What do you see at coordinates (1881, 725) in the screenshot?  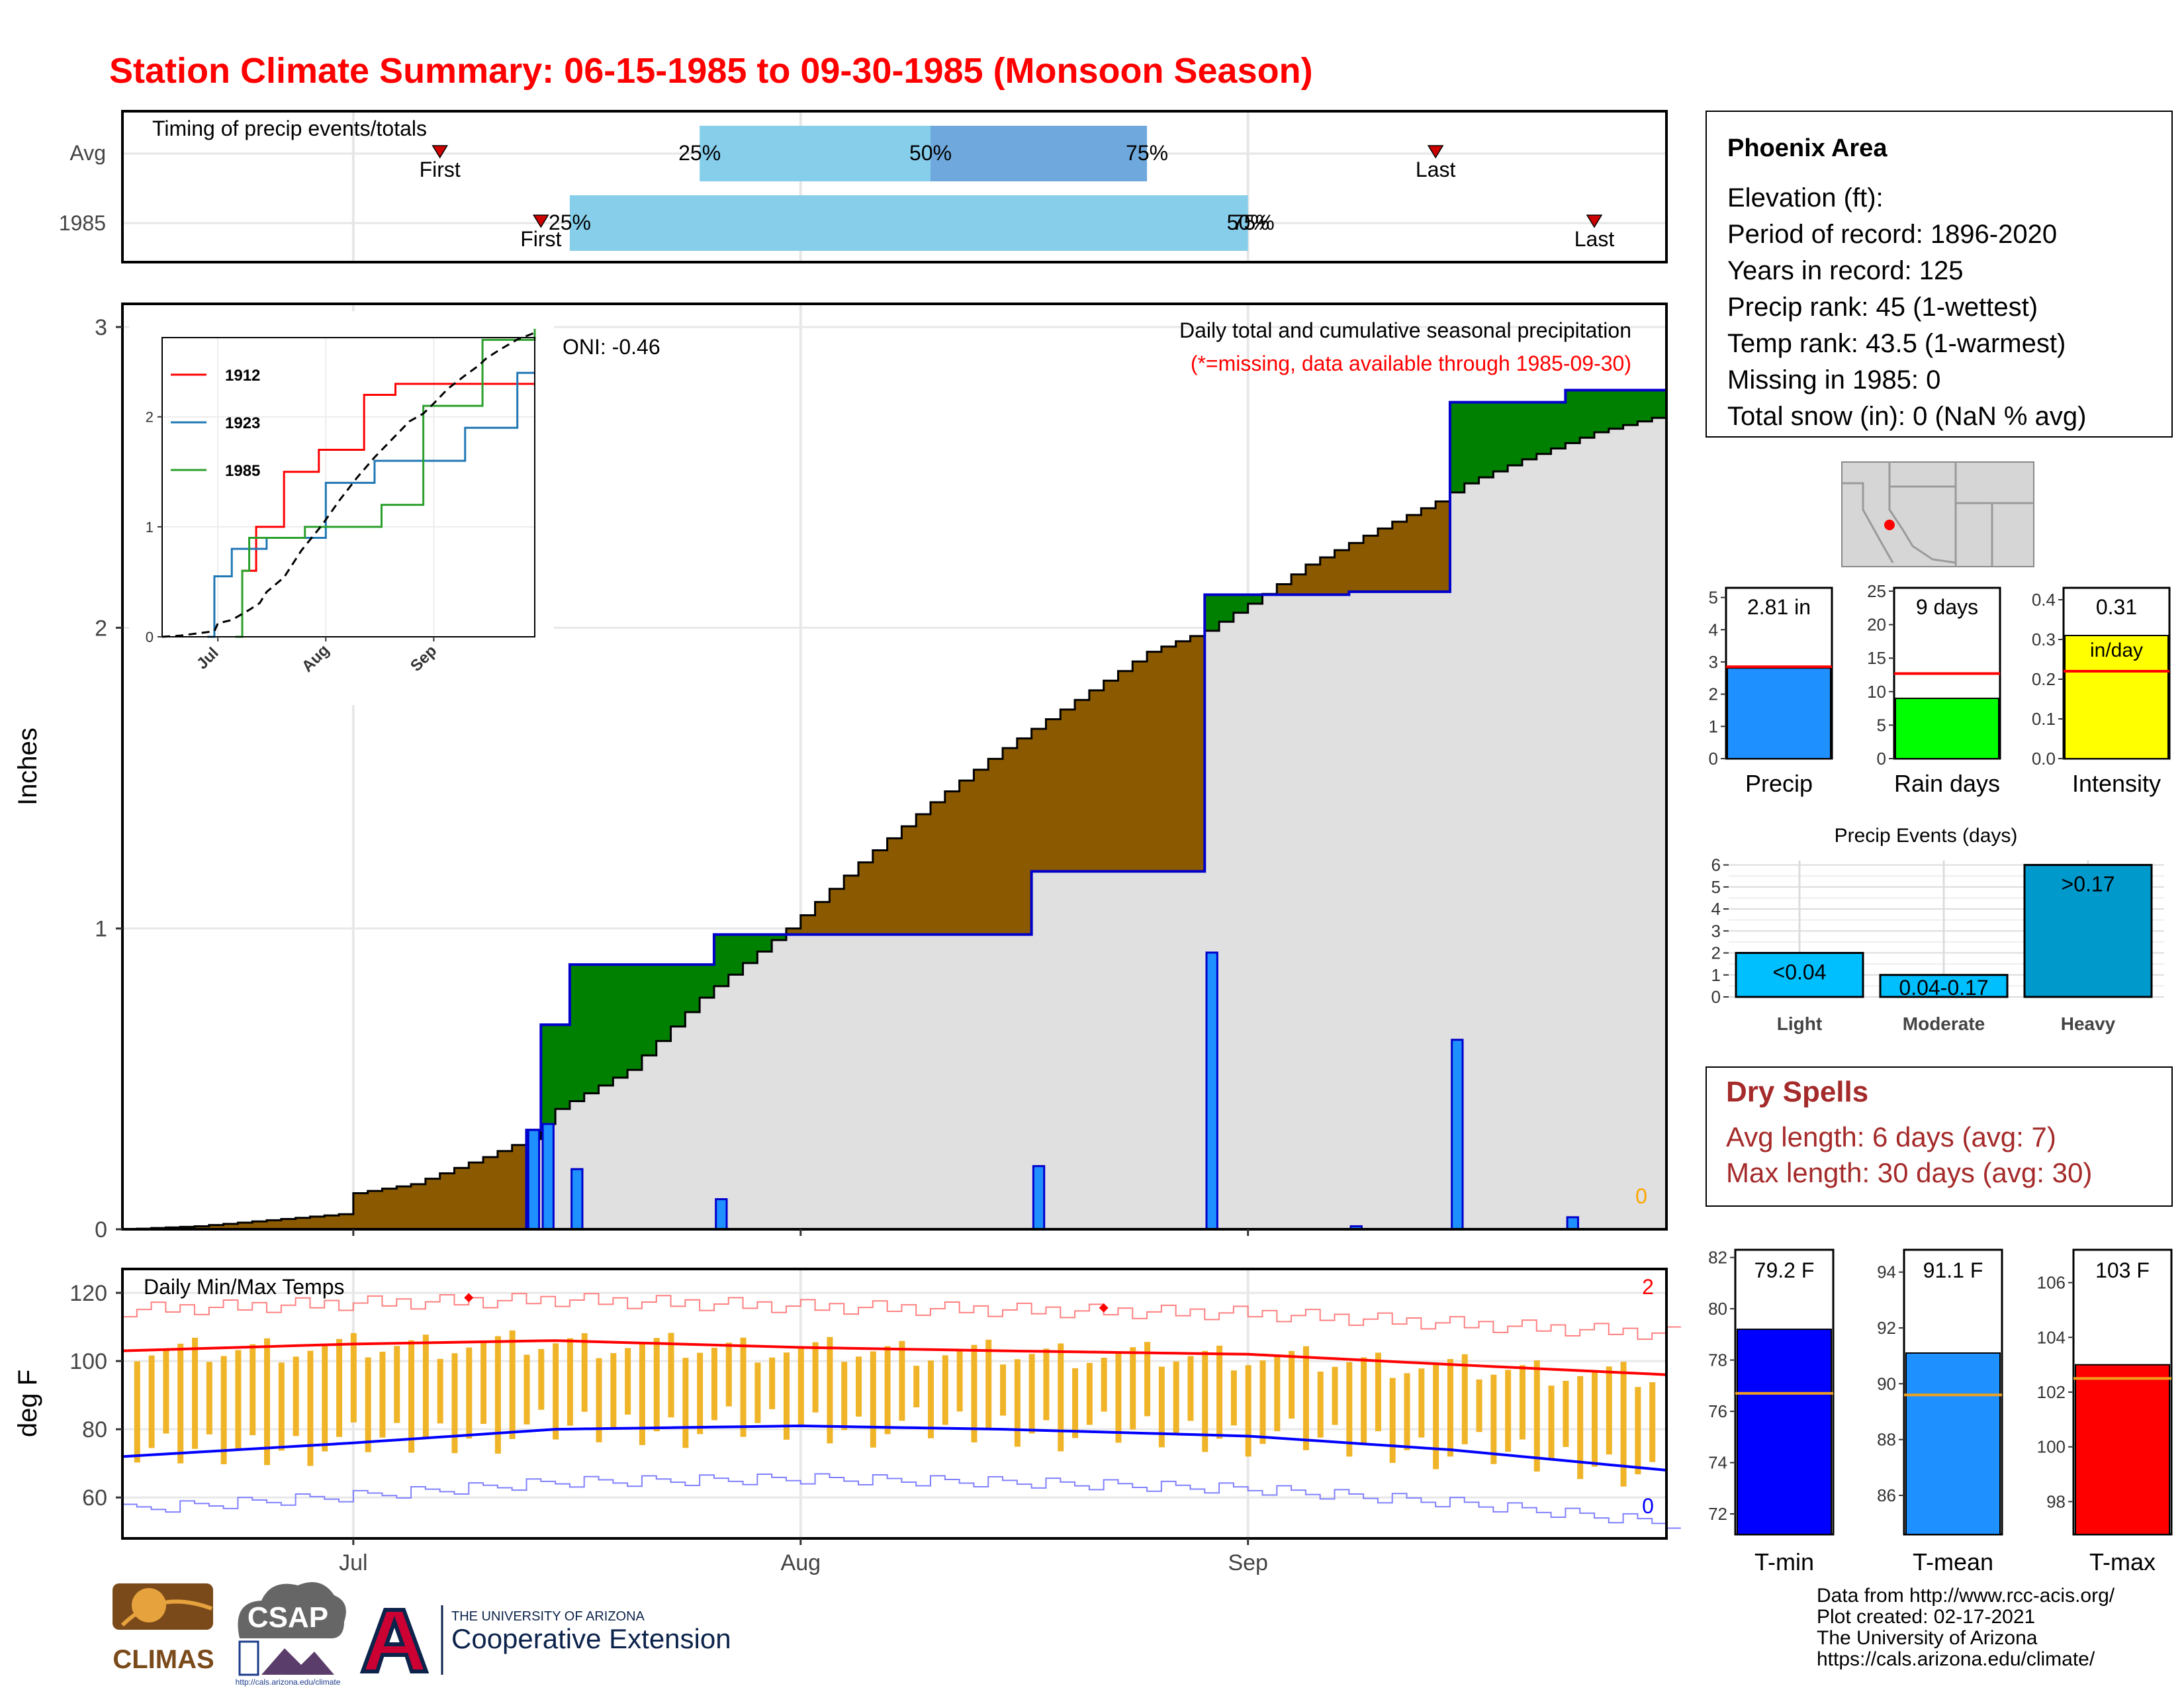 I see `summary-ytick-label: 5` at bounding box center [1881, 725].